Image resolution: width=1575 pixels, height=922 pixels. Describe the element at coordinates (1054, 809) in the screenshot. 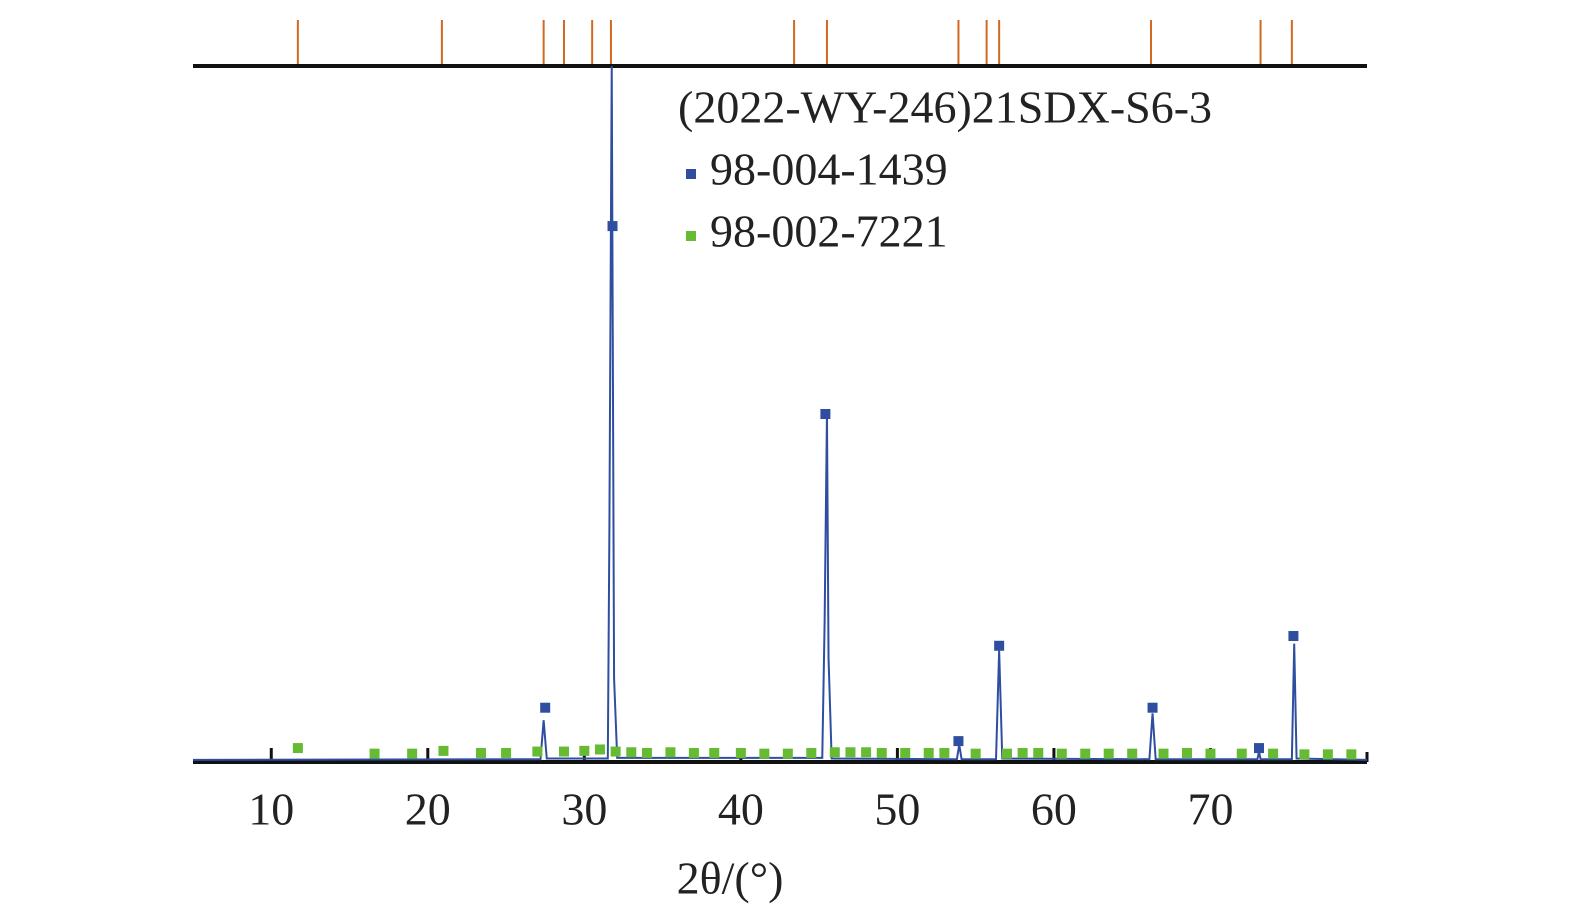

I see `x-tick-label: 60` at that location.